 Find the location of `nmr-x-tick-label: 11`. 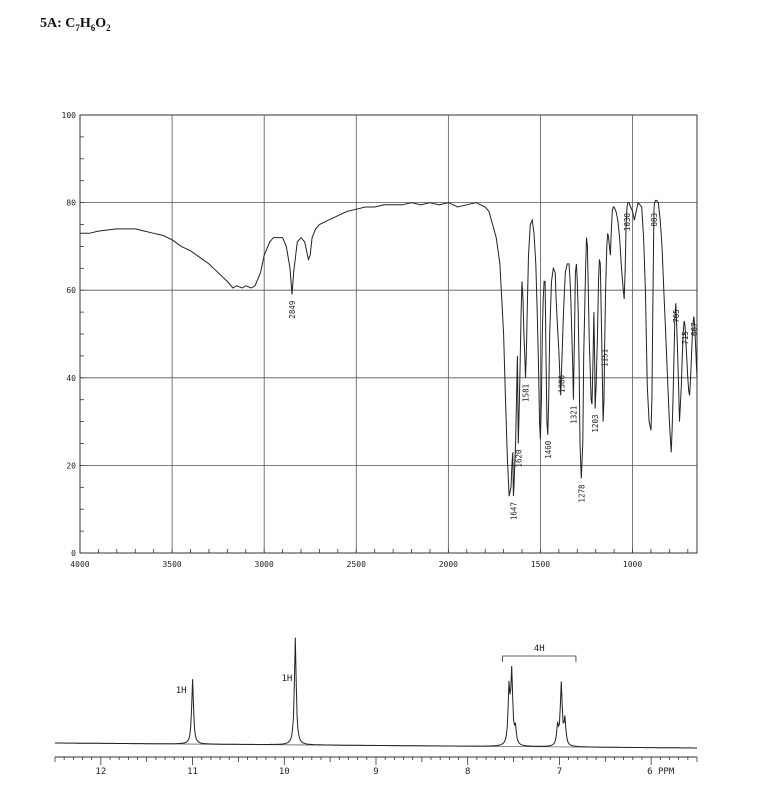

nmr-x-tick-label: 11 is located at coordinates (192, 772).